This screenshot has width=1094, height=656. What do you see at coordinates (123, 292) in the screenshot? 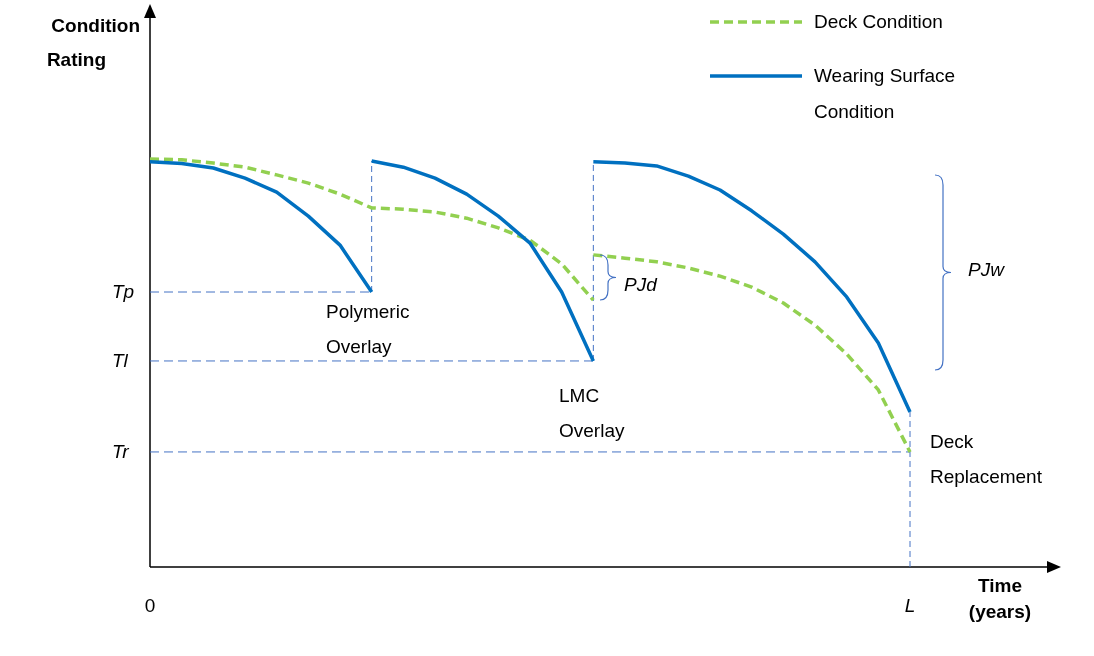
I see `ref-line-label: Tp` at bounding box center [123, 292].